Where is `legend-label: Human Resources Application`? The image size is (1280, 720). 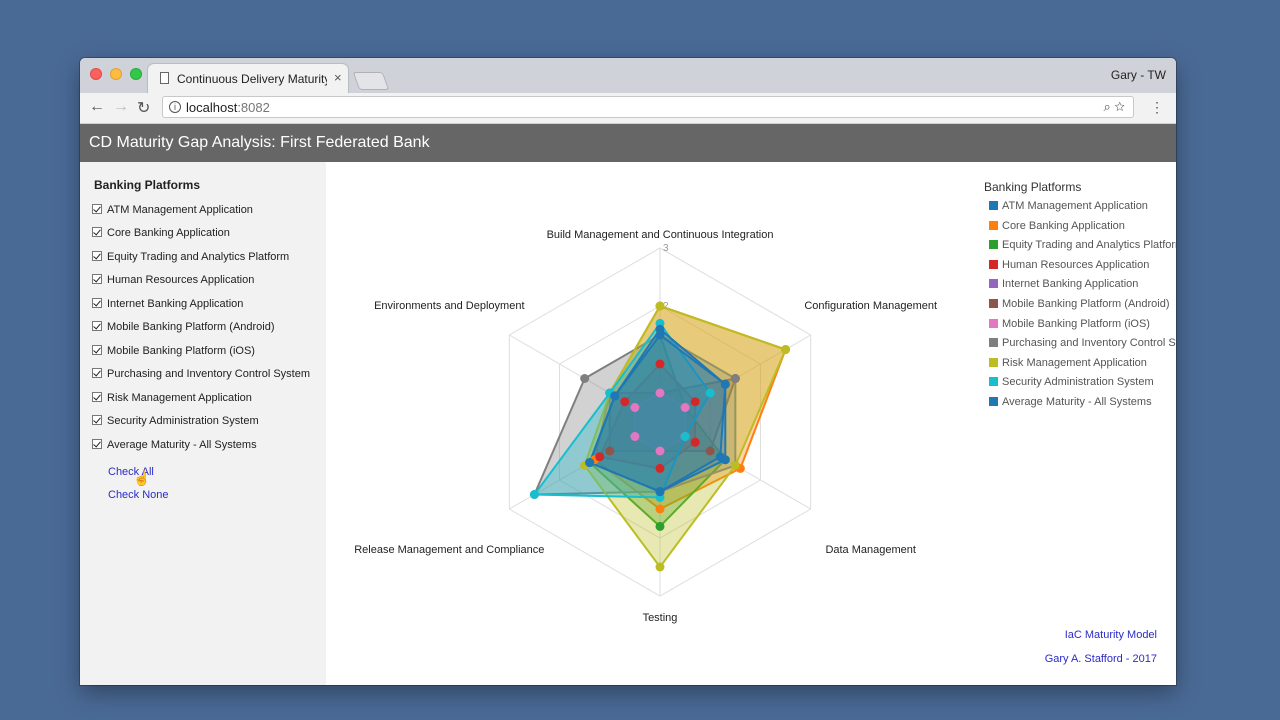
legend-label: Human Resources Application is located at coordinates (1076, 264).